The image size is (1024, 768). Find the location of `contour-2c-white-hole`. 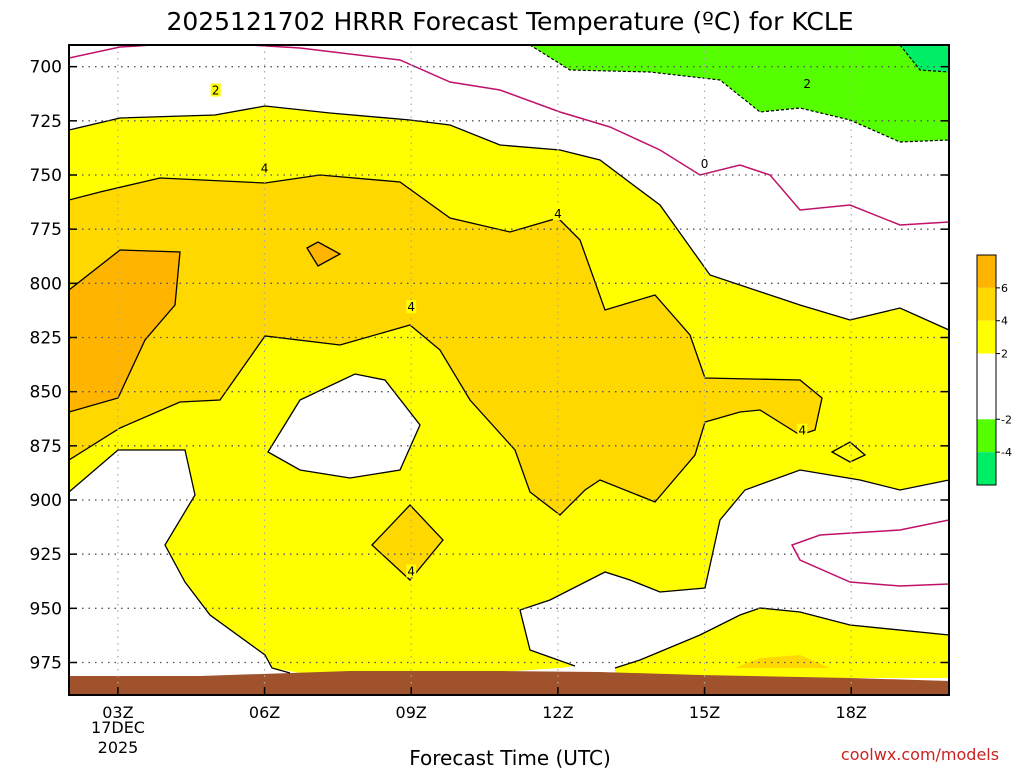

contour-2c-white-hole is located at coordinates (344, 426).